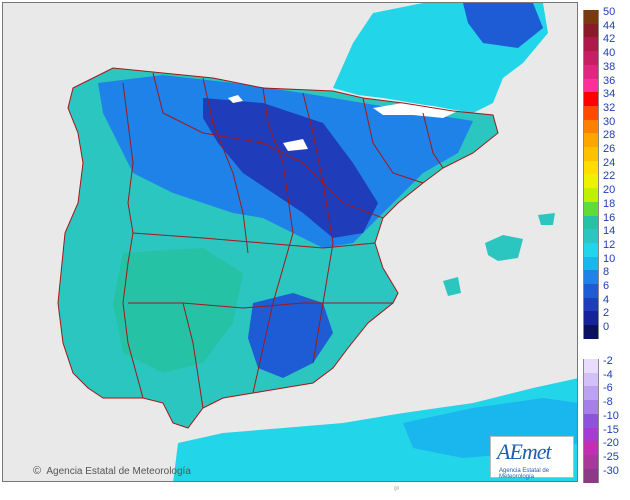 The image size is (630, 500). Describe the element at coordinates (606, 313) in the screenshot. I see `legend-label: 2` at that location.